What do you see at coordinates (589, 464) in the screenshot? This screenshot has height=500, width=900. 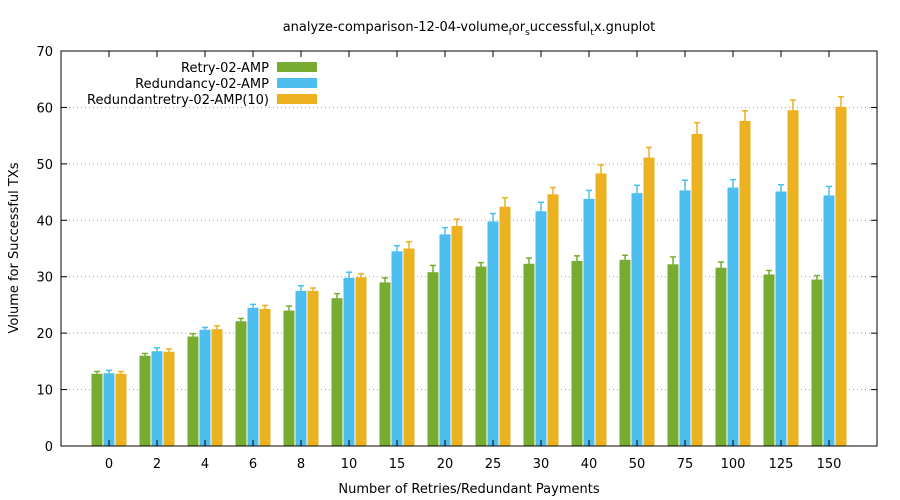 I see `x-tick-label: 40` at bounding box center [589, 464].